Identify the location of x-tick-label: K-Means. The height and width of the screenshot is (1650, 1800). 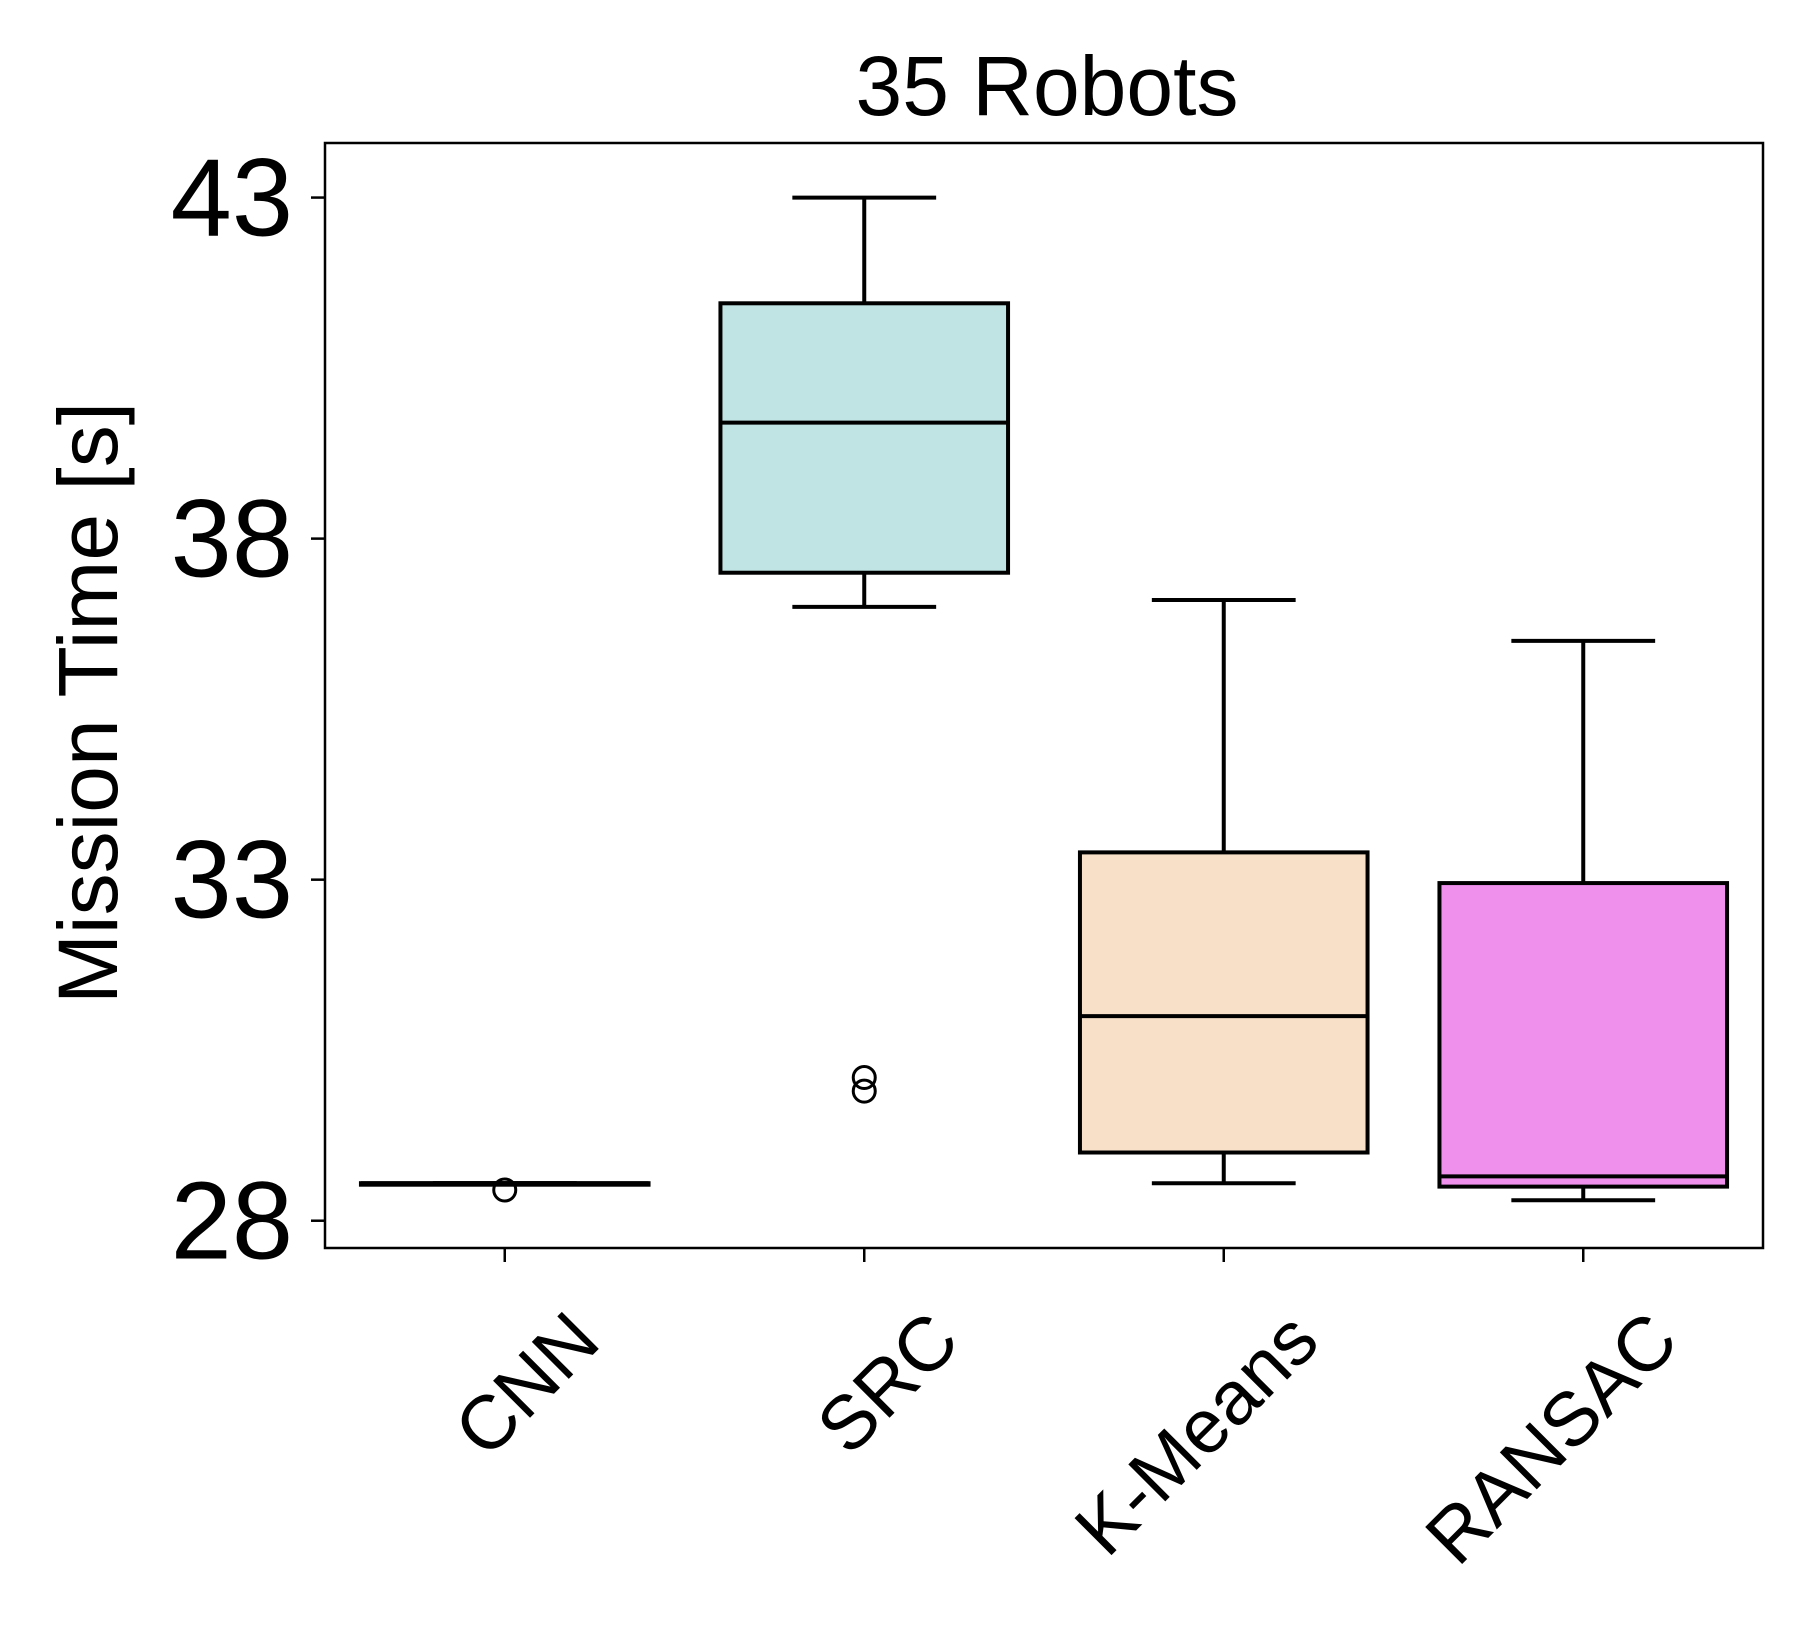
(1196, 1433).